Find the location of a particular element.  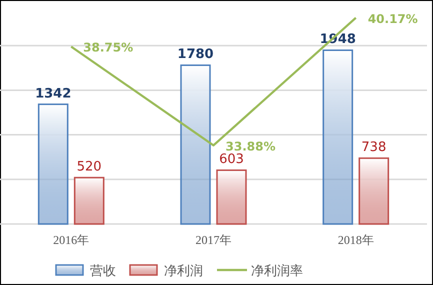

data-label: 1780 is located at coordinates (195, 54).